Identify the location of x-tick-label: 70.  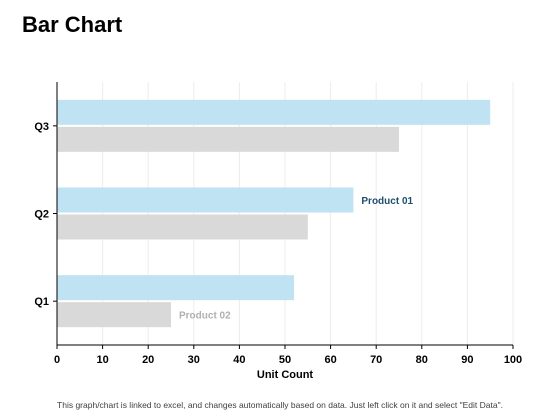
(376, 360).